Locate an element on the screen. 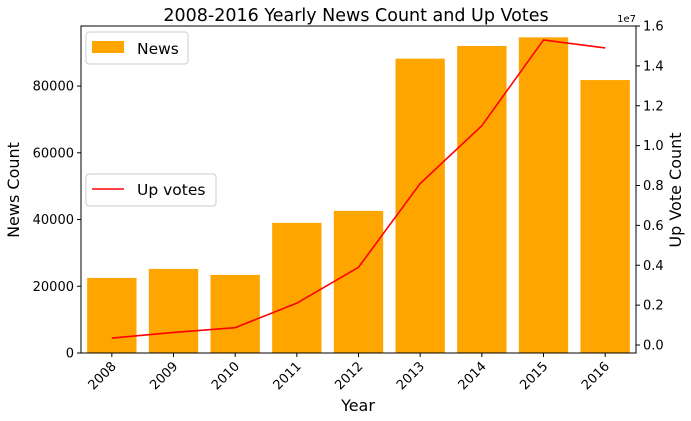 This screenshot has width=691, height=421. y2-axis-exponent: 1e7 is located at coordinates (626, 19).